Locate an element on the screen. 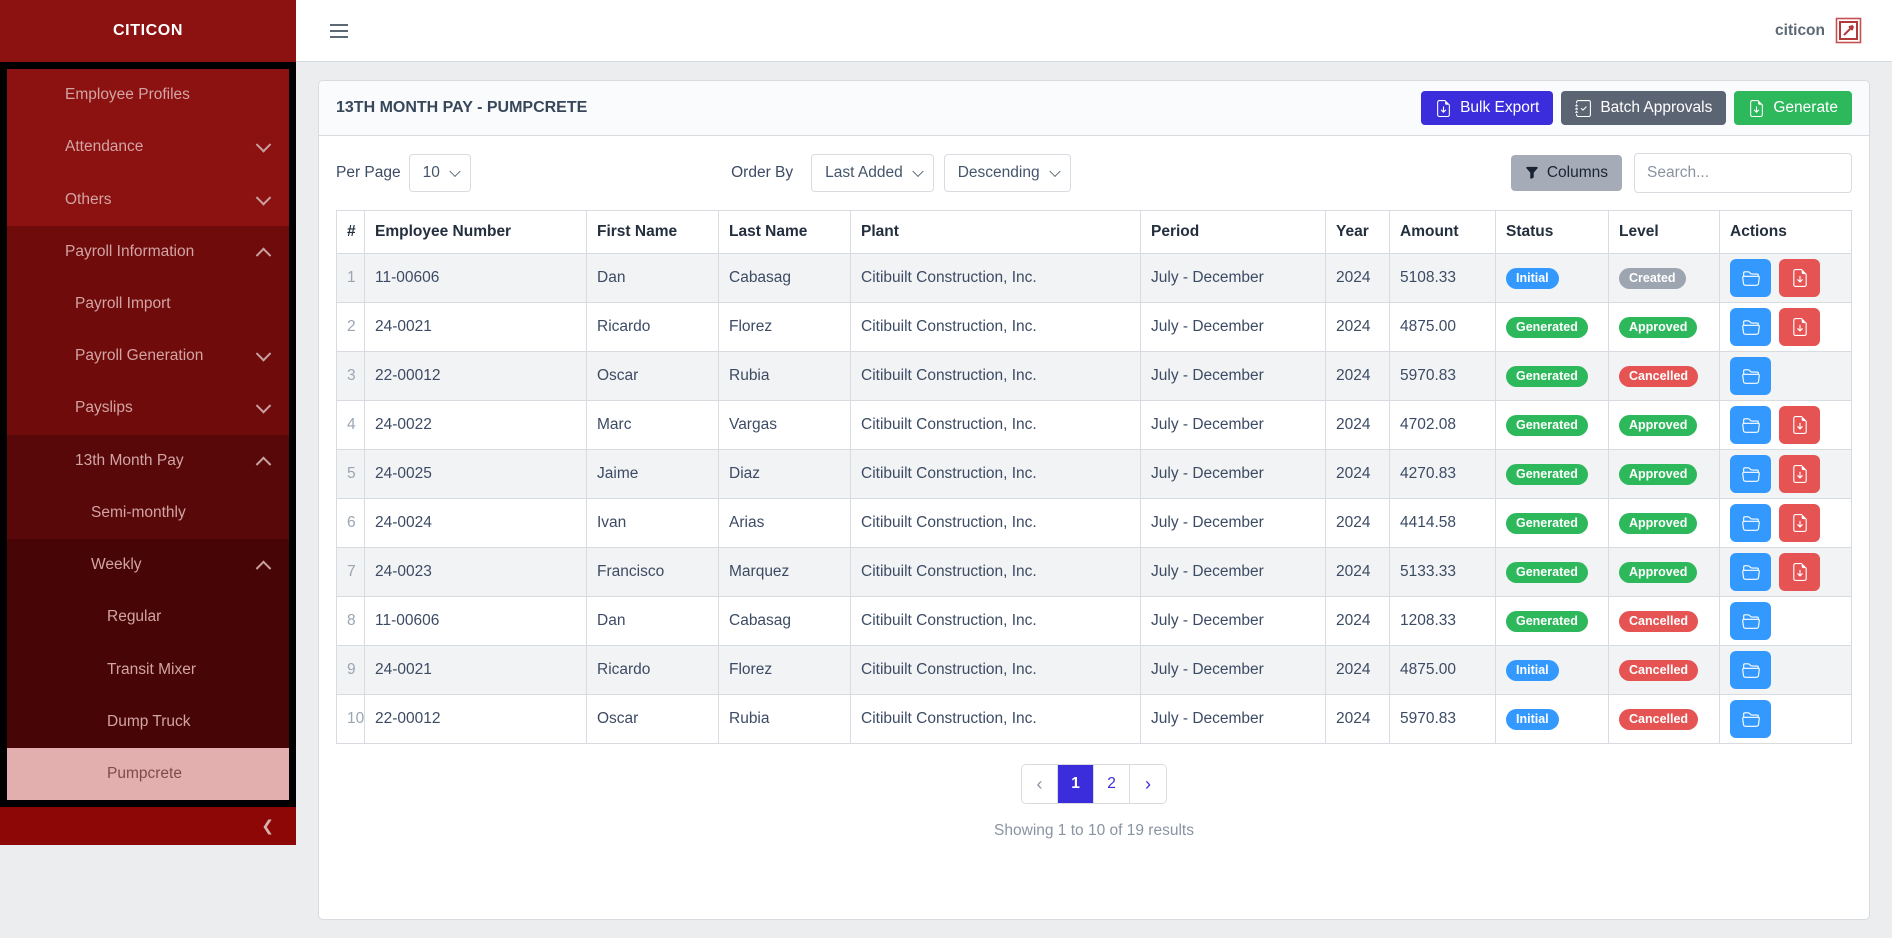 Image resolution: width=1892 pixels, height=938 pixels. generate-button: Generate is located at coordinates (1793, 108).